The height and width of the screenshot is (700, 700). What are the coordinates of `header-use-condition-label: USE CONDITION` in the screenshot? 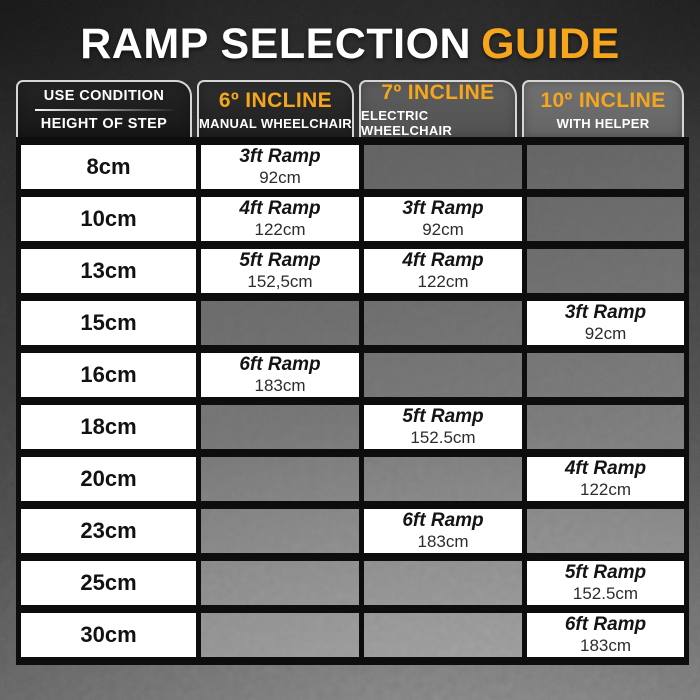 It's located at (104, 95).